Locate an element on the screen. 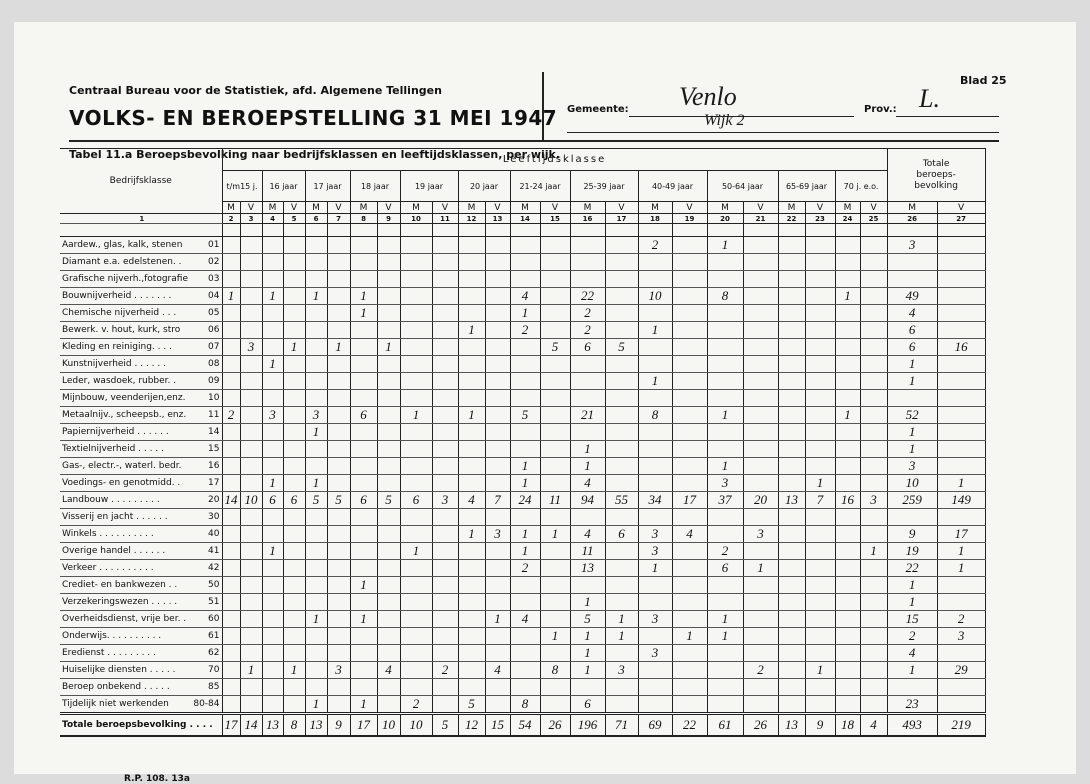 This screenshot has height=784, width=1090. industry-code: 42 is located at coordinates (214, 568).